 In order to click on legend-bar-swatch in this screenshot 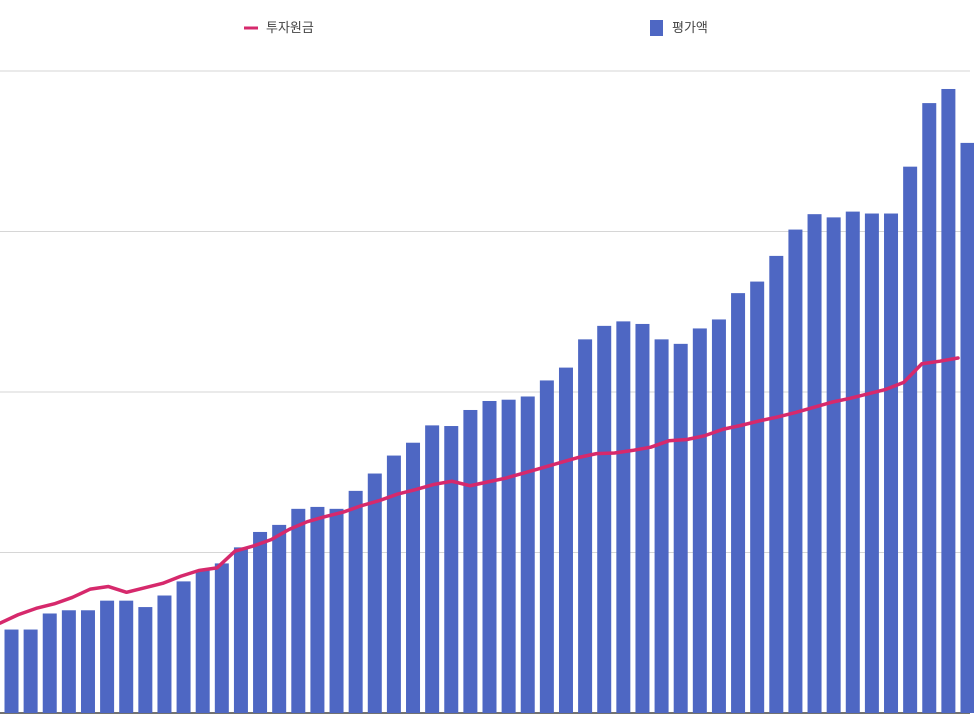, I will do `click(656, 28)`.